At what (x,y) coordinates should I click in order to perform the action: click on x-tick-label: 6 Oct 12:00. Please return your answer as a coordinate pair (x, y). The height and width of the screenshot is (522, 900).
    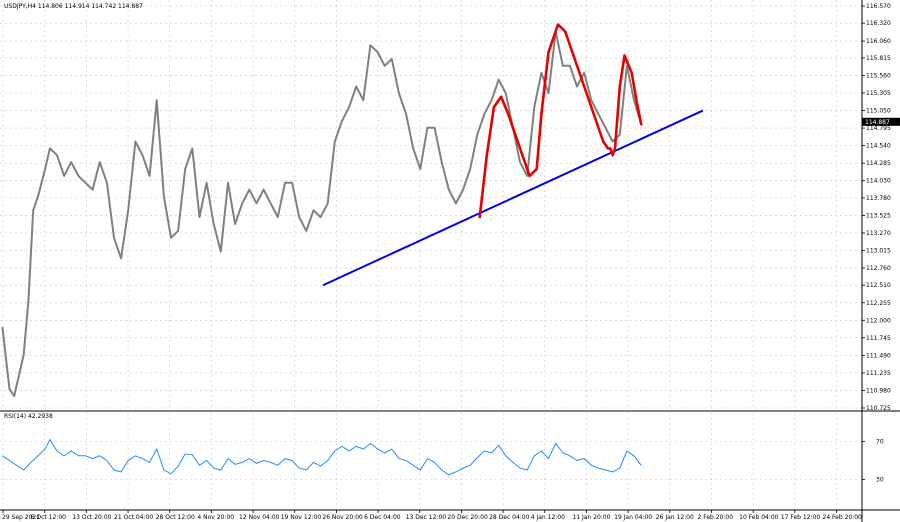
    Looking at the image, I should click on (48, 517).